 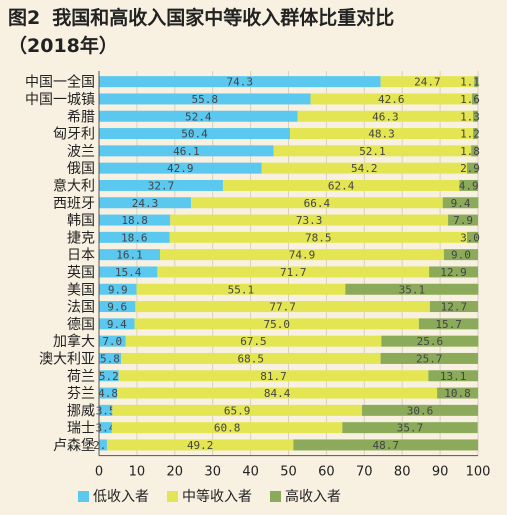 What do you see at coordinates (470, 82) in the screenshot?
I see `data-label-high-0: 1.1` at bounding box center [470, 82].